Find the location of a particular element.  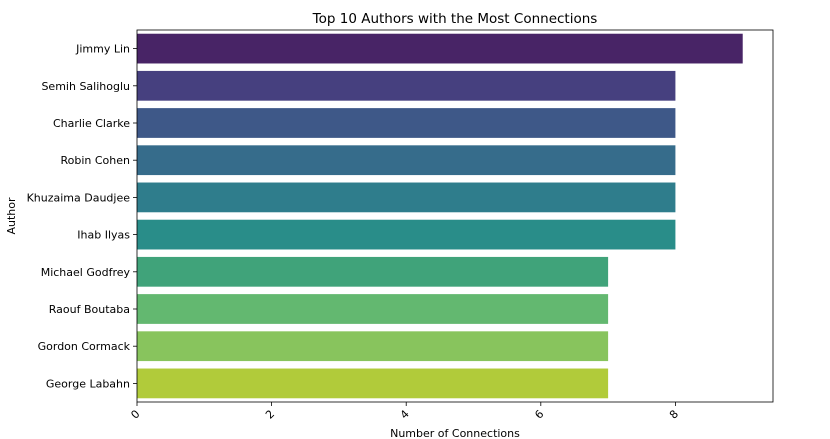

chart-title: Top 10 Authors with the Most Connections is located at coordinates (455, 19).